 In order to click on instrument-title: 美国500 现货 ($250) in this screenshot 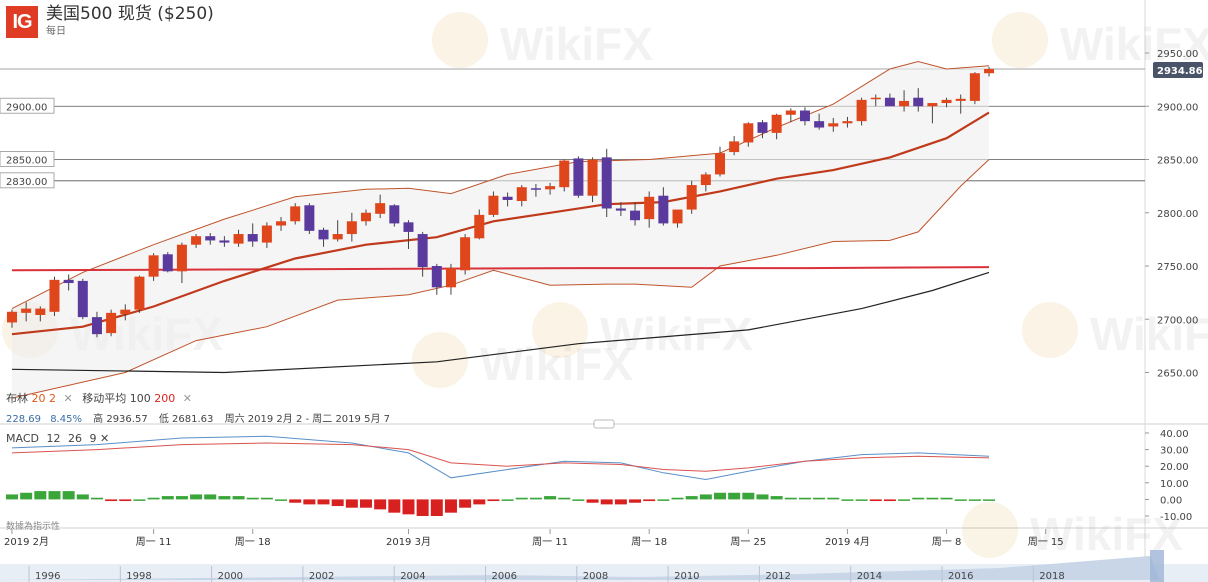, I will do `click(130, 14)`.